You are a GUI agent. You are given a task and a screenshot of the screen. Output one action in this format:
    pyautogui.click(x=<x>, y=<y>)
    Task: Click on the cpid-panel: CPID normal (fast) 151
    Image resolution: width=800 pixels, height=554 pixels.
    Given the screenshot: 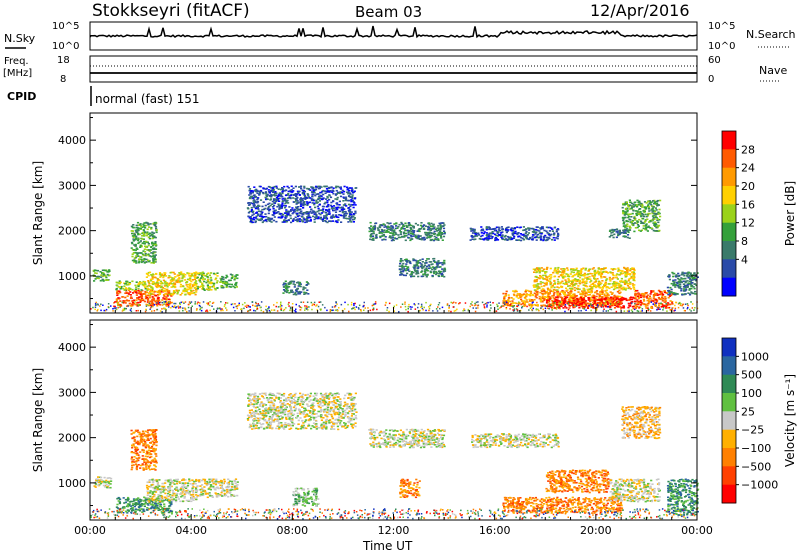 What is the action you would take?
    pyautogui.click(x=103, y=96)
    